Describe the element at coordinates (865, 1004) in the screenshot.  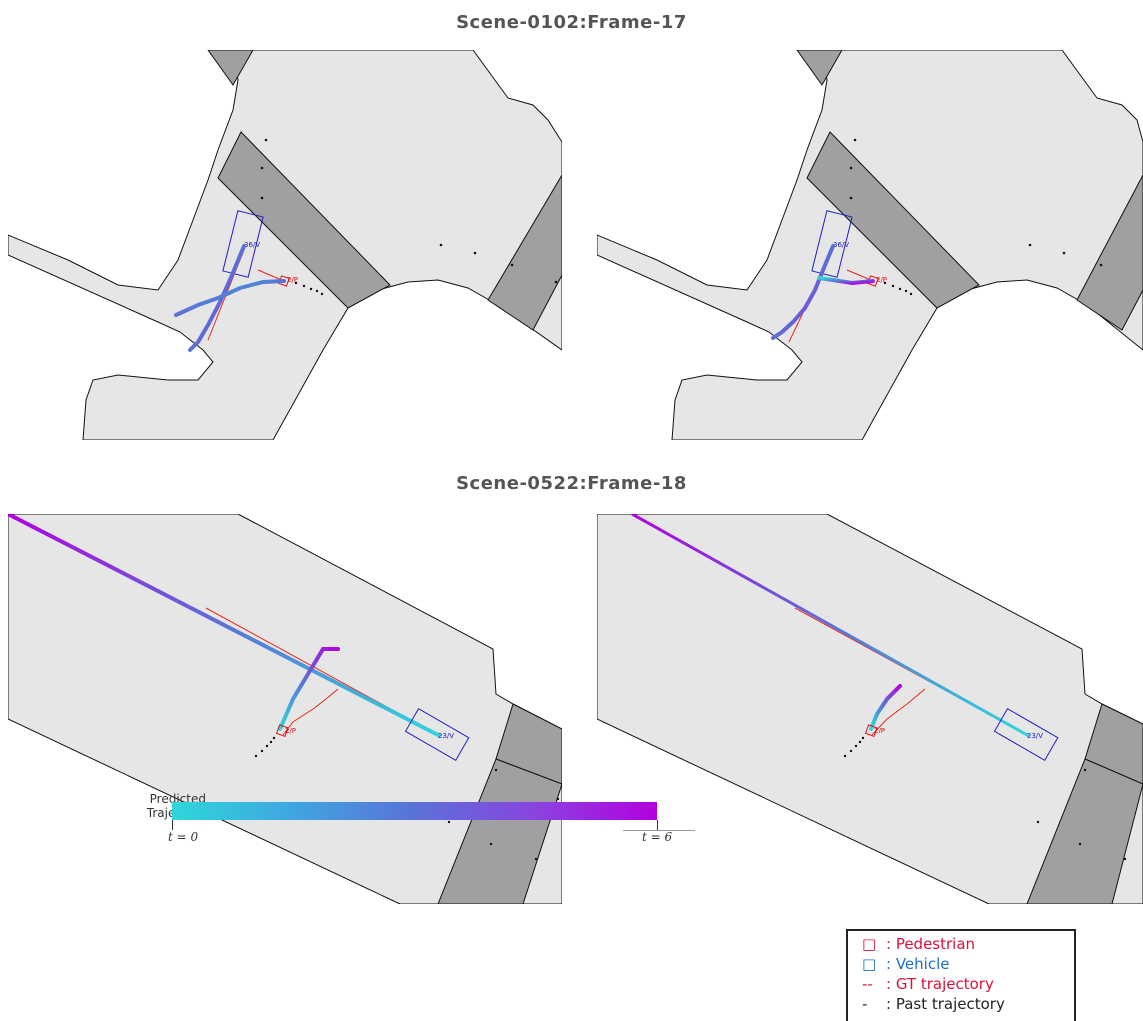
I see `dash-icon: -` at that location.